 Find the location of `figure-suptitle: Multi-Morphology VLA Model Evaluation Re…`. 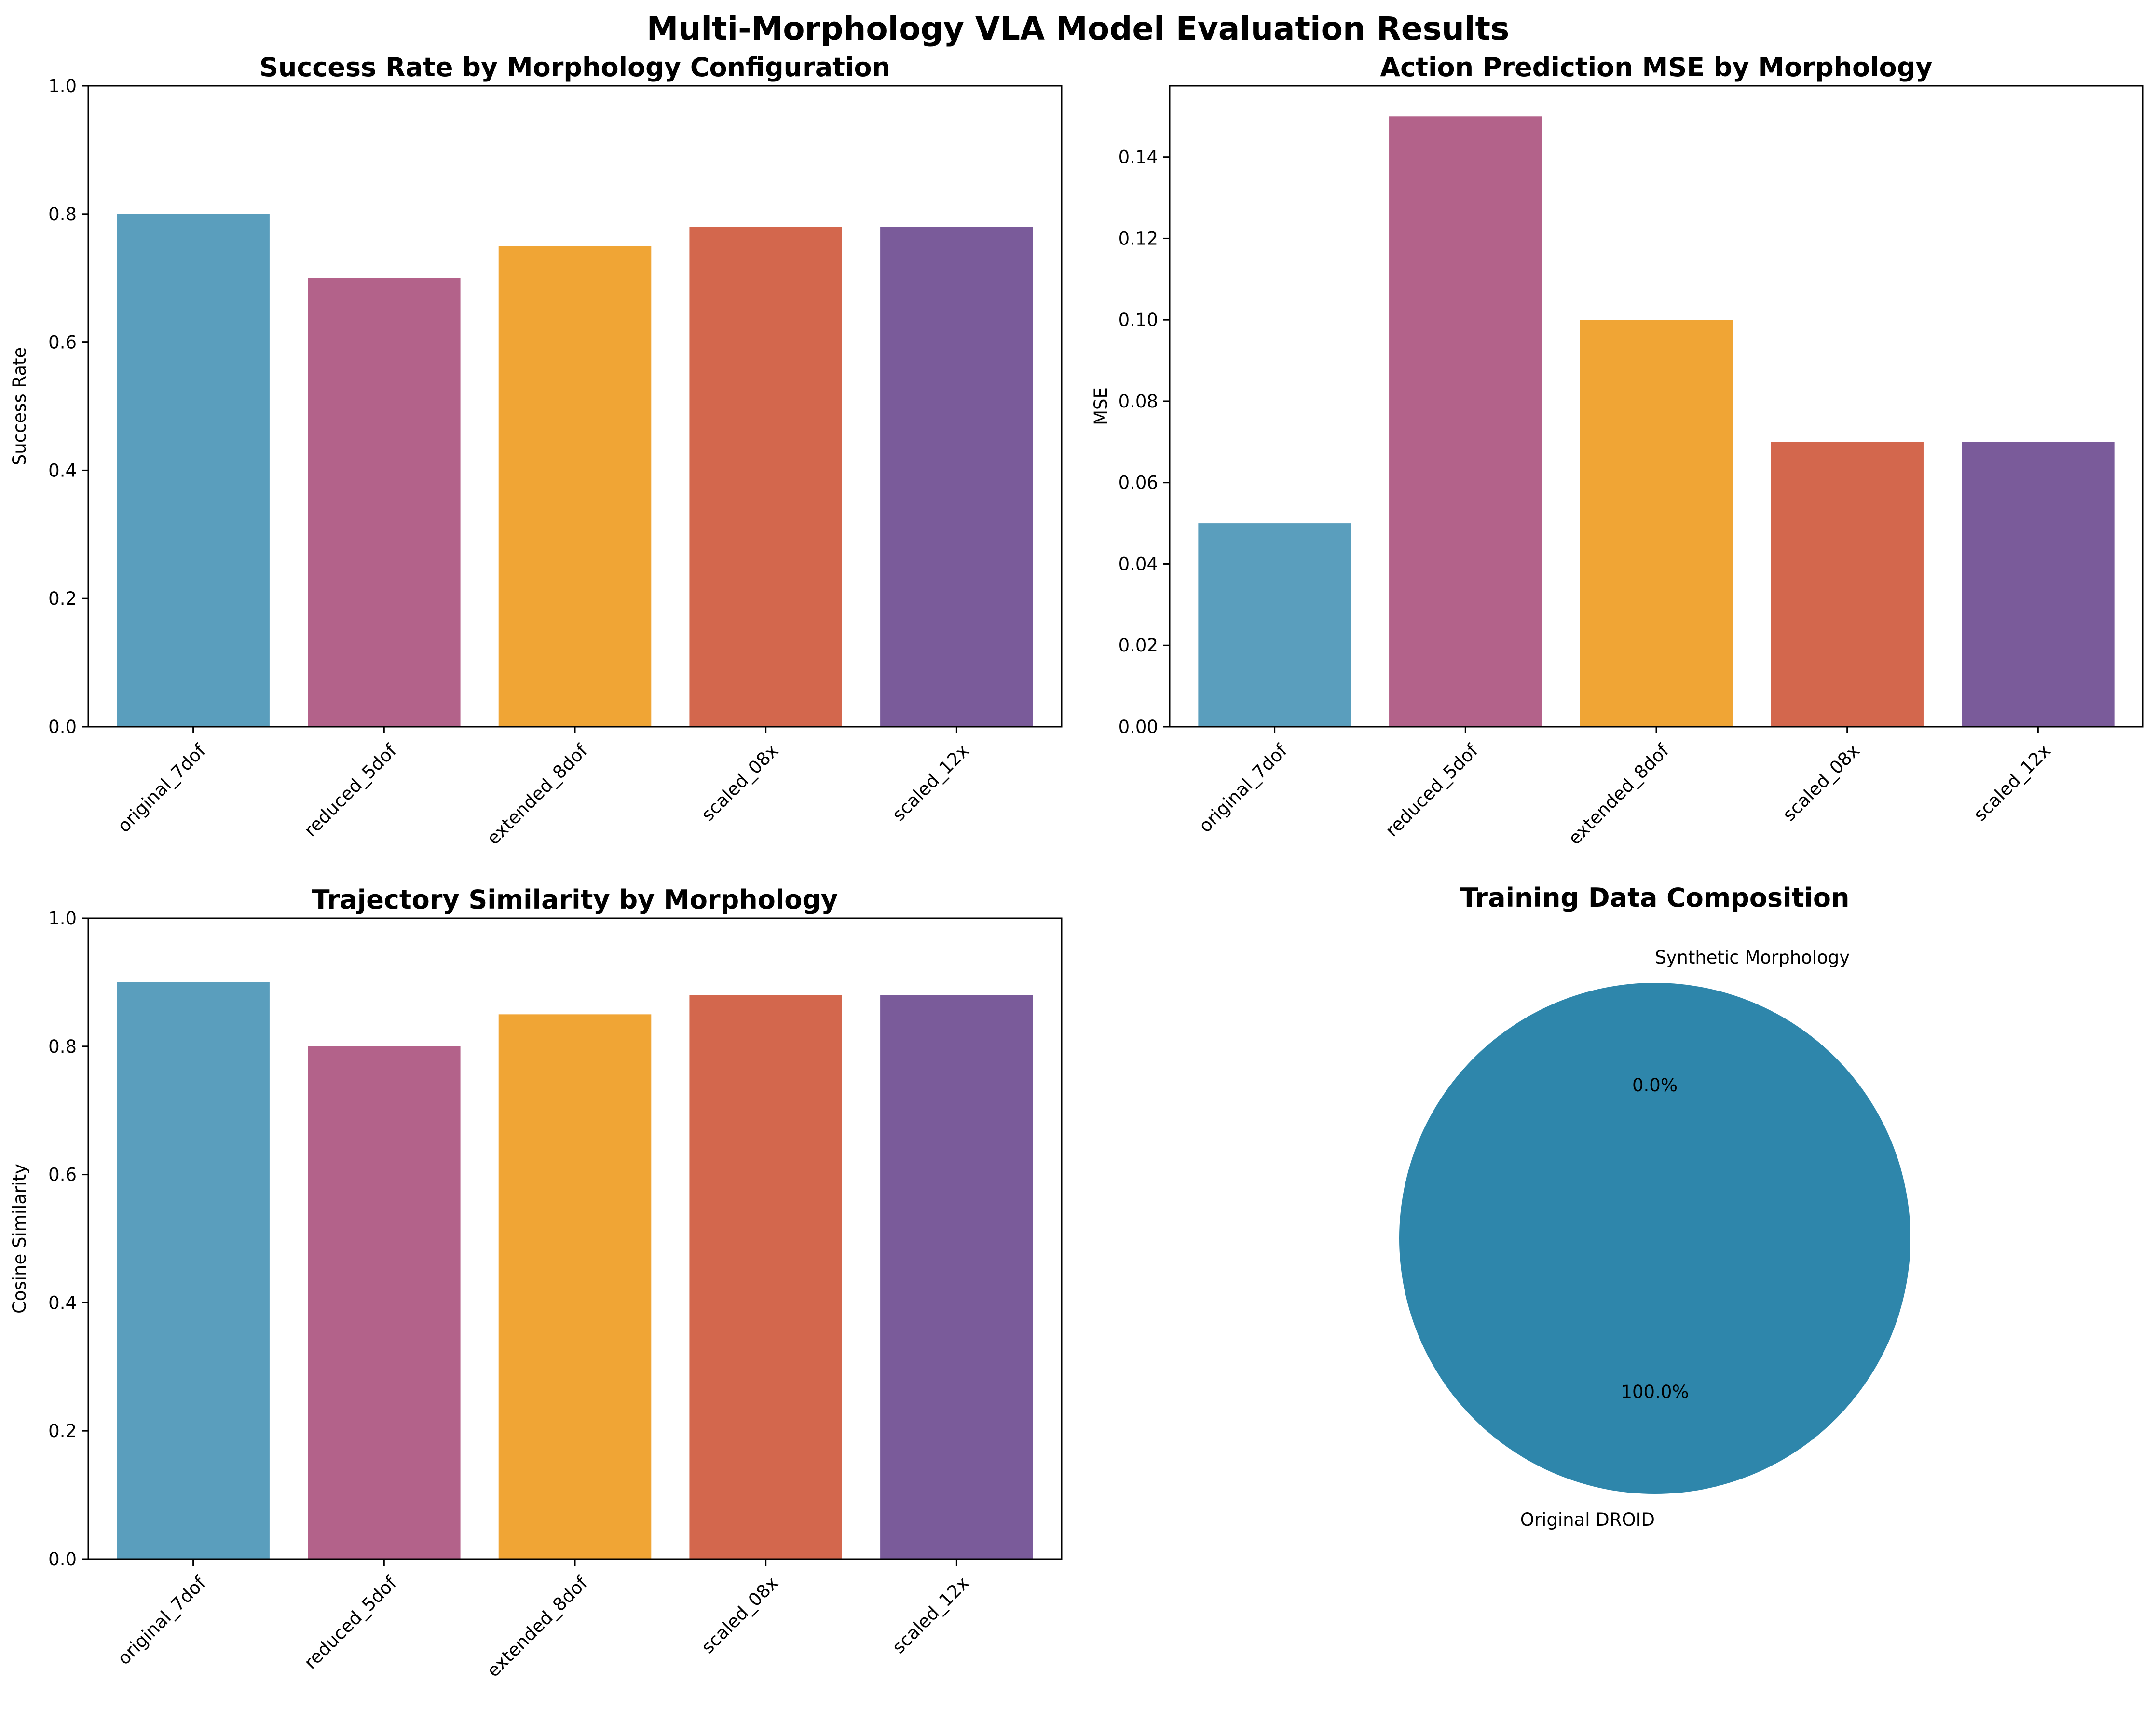

figure-suptitle: Multi-Morphology VLA Model Evaluation Re… is located at coordinates (1078, 28).